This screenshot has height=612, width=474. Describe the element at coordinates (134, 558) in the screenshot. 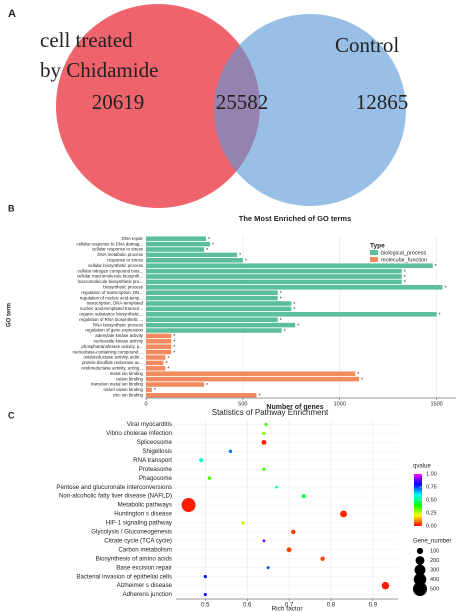

I see `y-tick-label: Biosynthesis of amino acids` at that location.